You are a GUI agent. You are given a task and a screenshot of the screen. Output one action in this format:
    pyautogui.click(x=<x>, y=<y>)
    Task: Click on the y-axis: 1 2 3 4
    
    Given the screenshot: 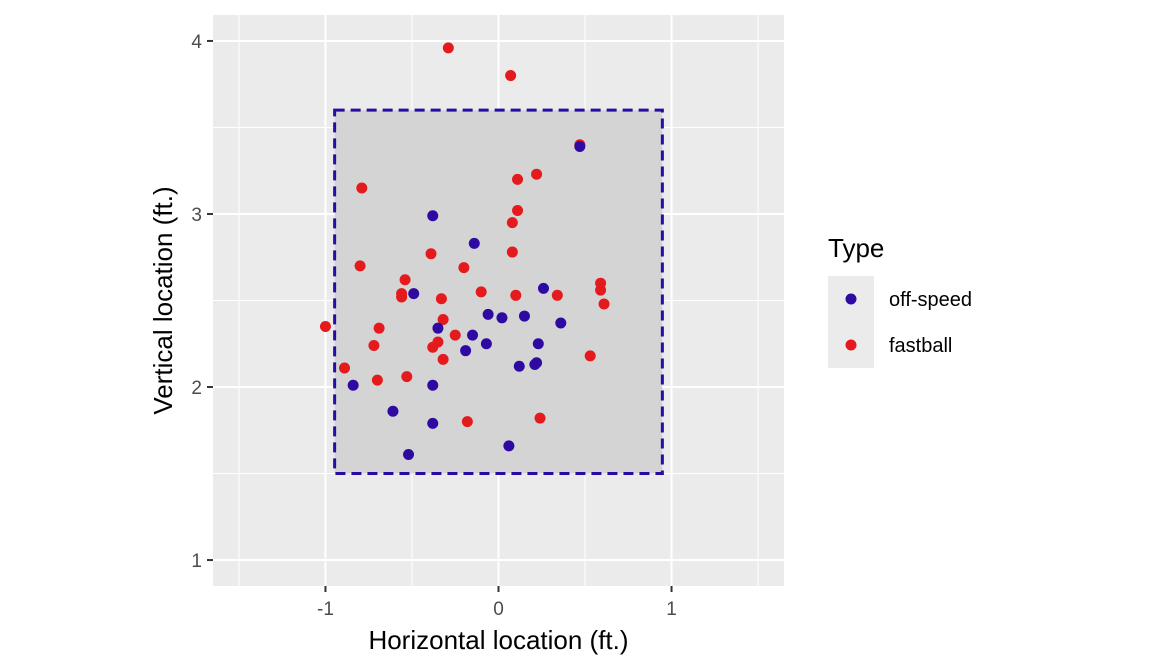 What is the action you would take?
    pyautogui.click(x=202, y=302)
    